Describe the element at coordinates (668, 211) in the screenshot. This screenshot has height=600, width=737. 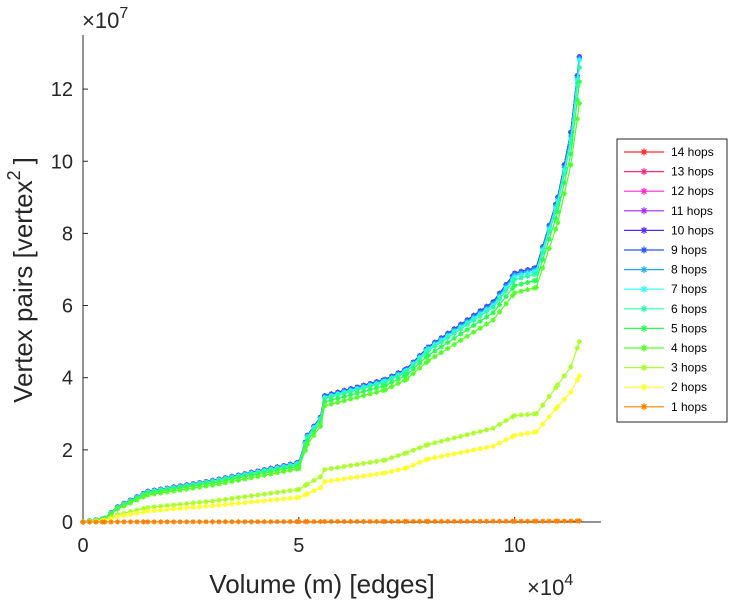
I see `legend-item: 11 hops` at that location.